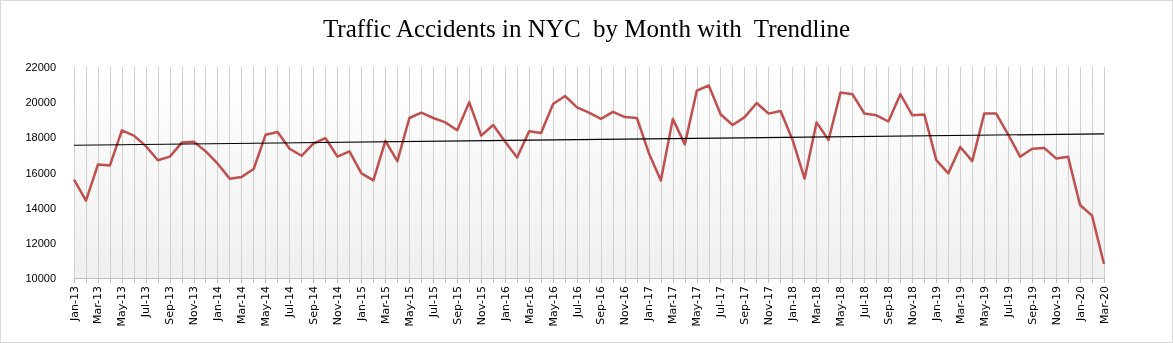 The image size is (1173, 343). What do you see at coordinates (146, 302) in the screenshot?
I see `x-tick-label: Jul-13` at bounding box center [146, 302].